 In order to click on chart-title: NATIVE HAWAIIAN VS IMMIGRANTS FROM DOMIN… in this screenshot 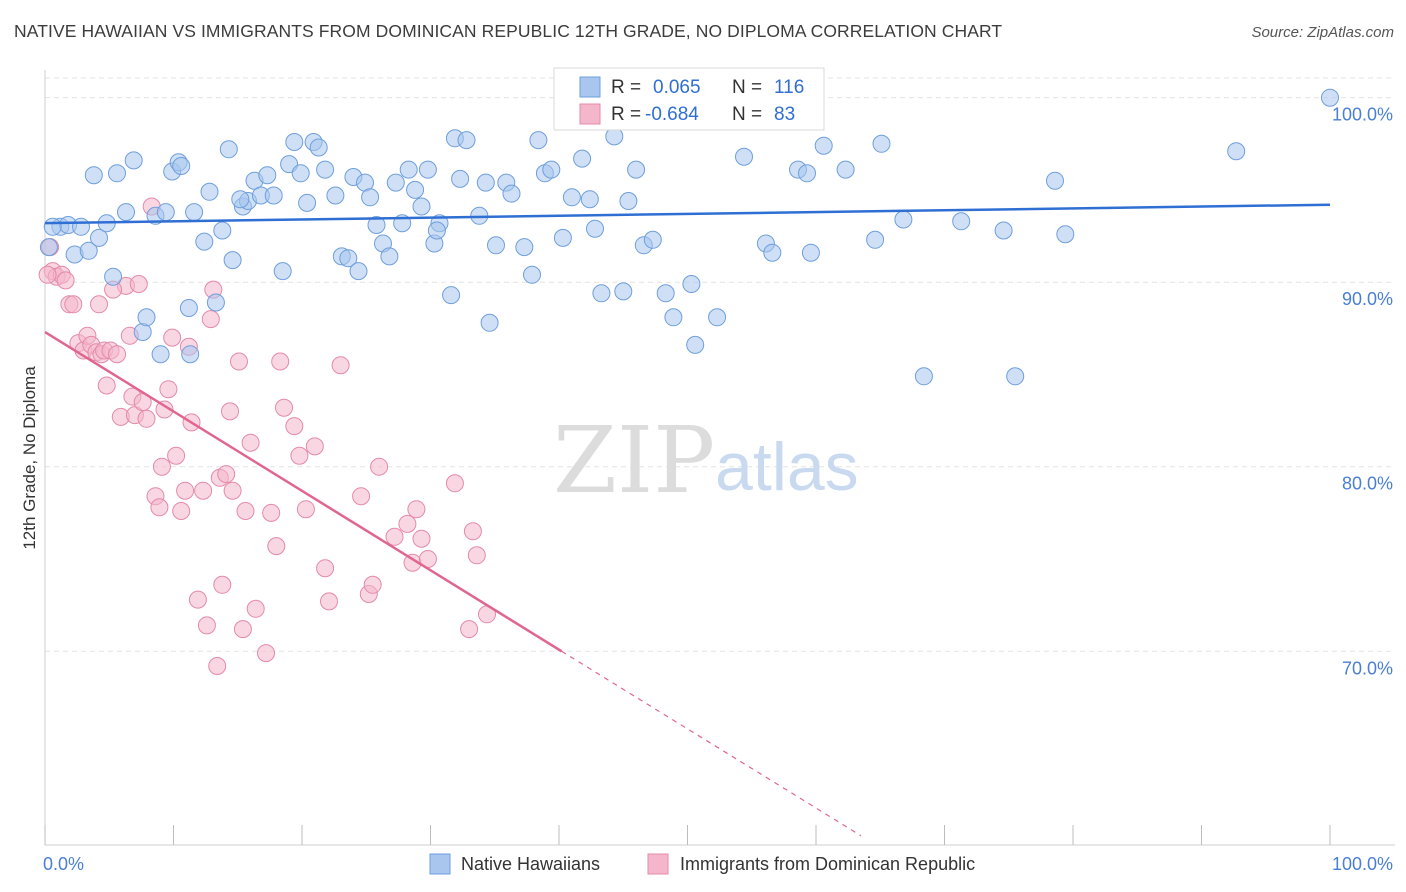, I will do `click(508, 31)`.